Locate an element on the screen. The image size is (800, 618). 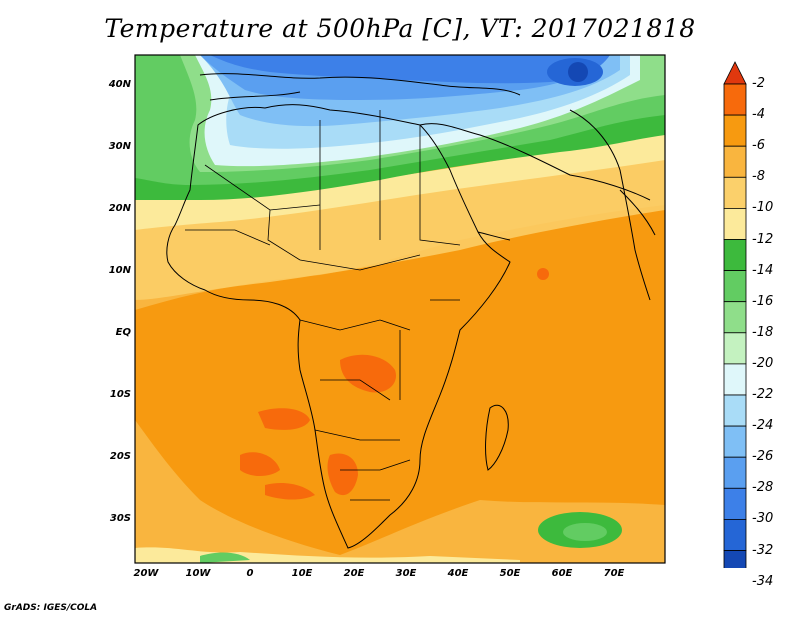
lon-label-60e: 60E is located at coordinates (562, 573).